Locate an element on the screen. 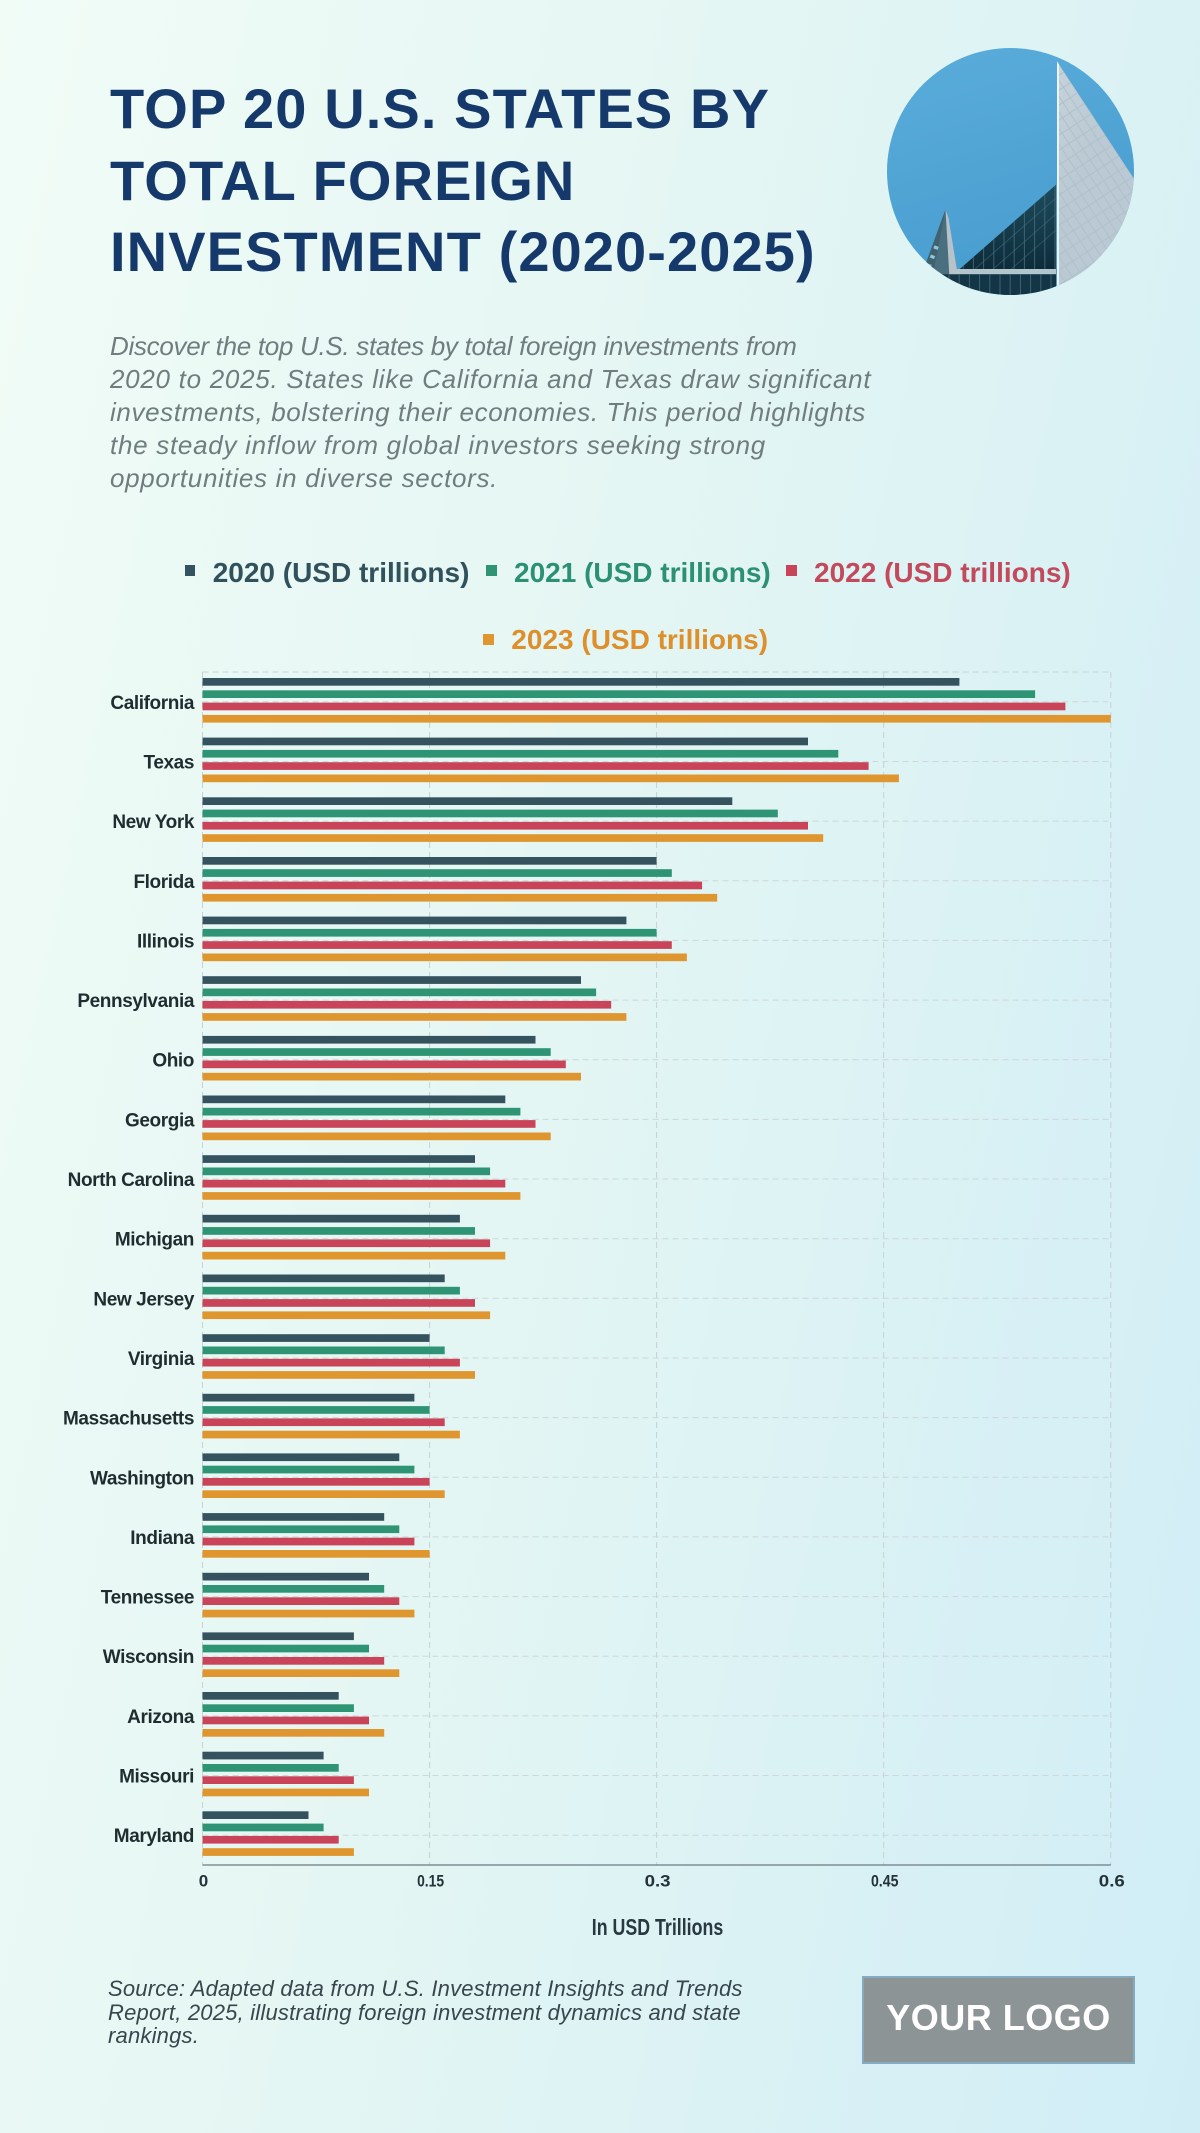 The width and height of the screenshot is (1200, 2133). svg-text: New York is located at coordinates (153, 822).